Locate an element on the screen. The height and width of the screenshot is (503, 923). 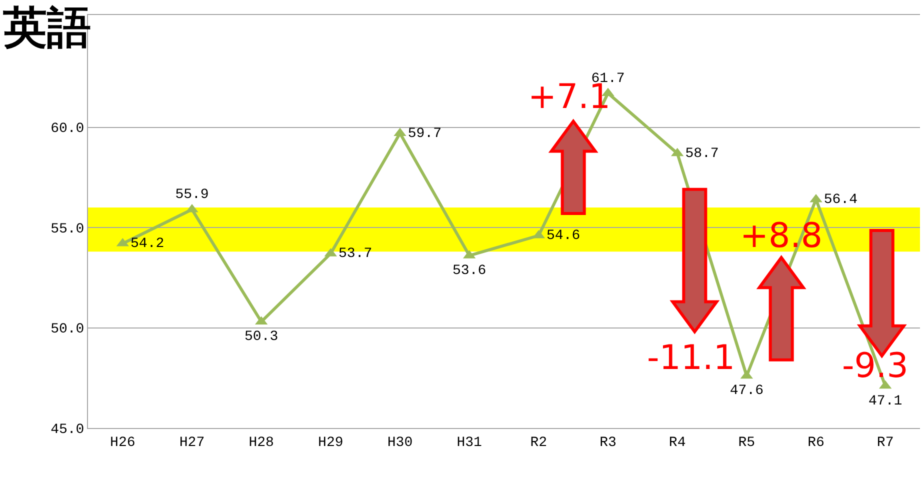
data-label: 58.7 is located at coordinates (702, 154).